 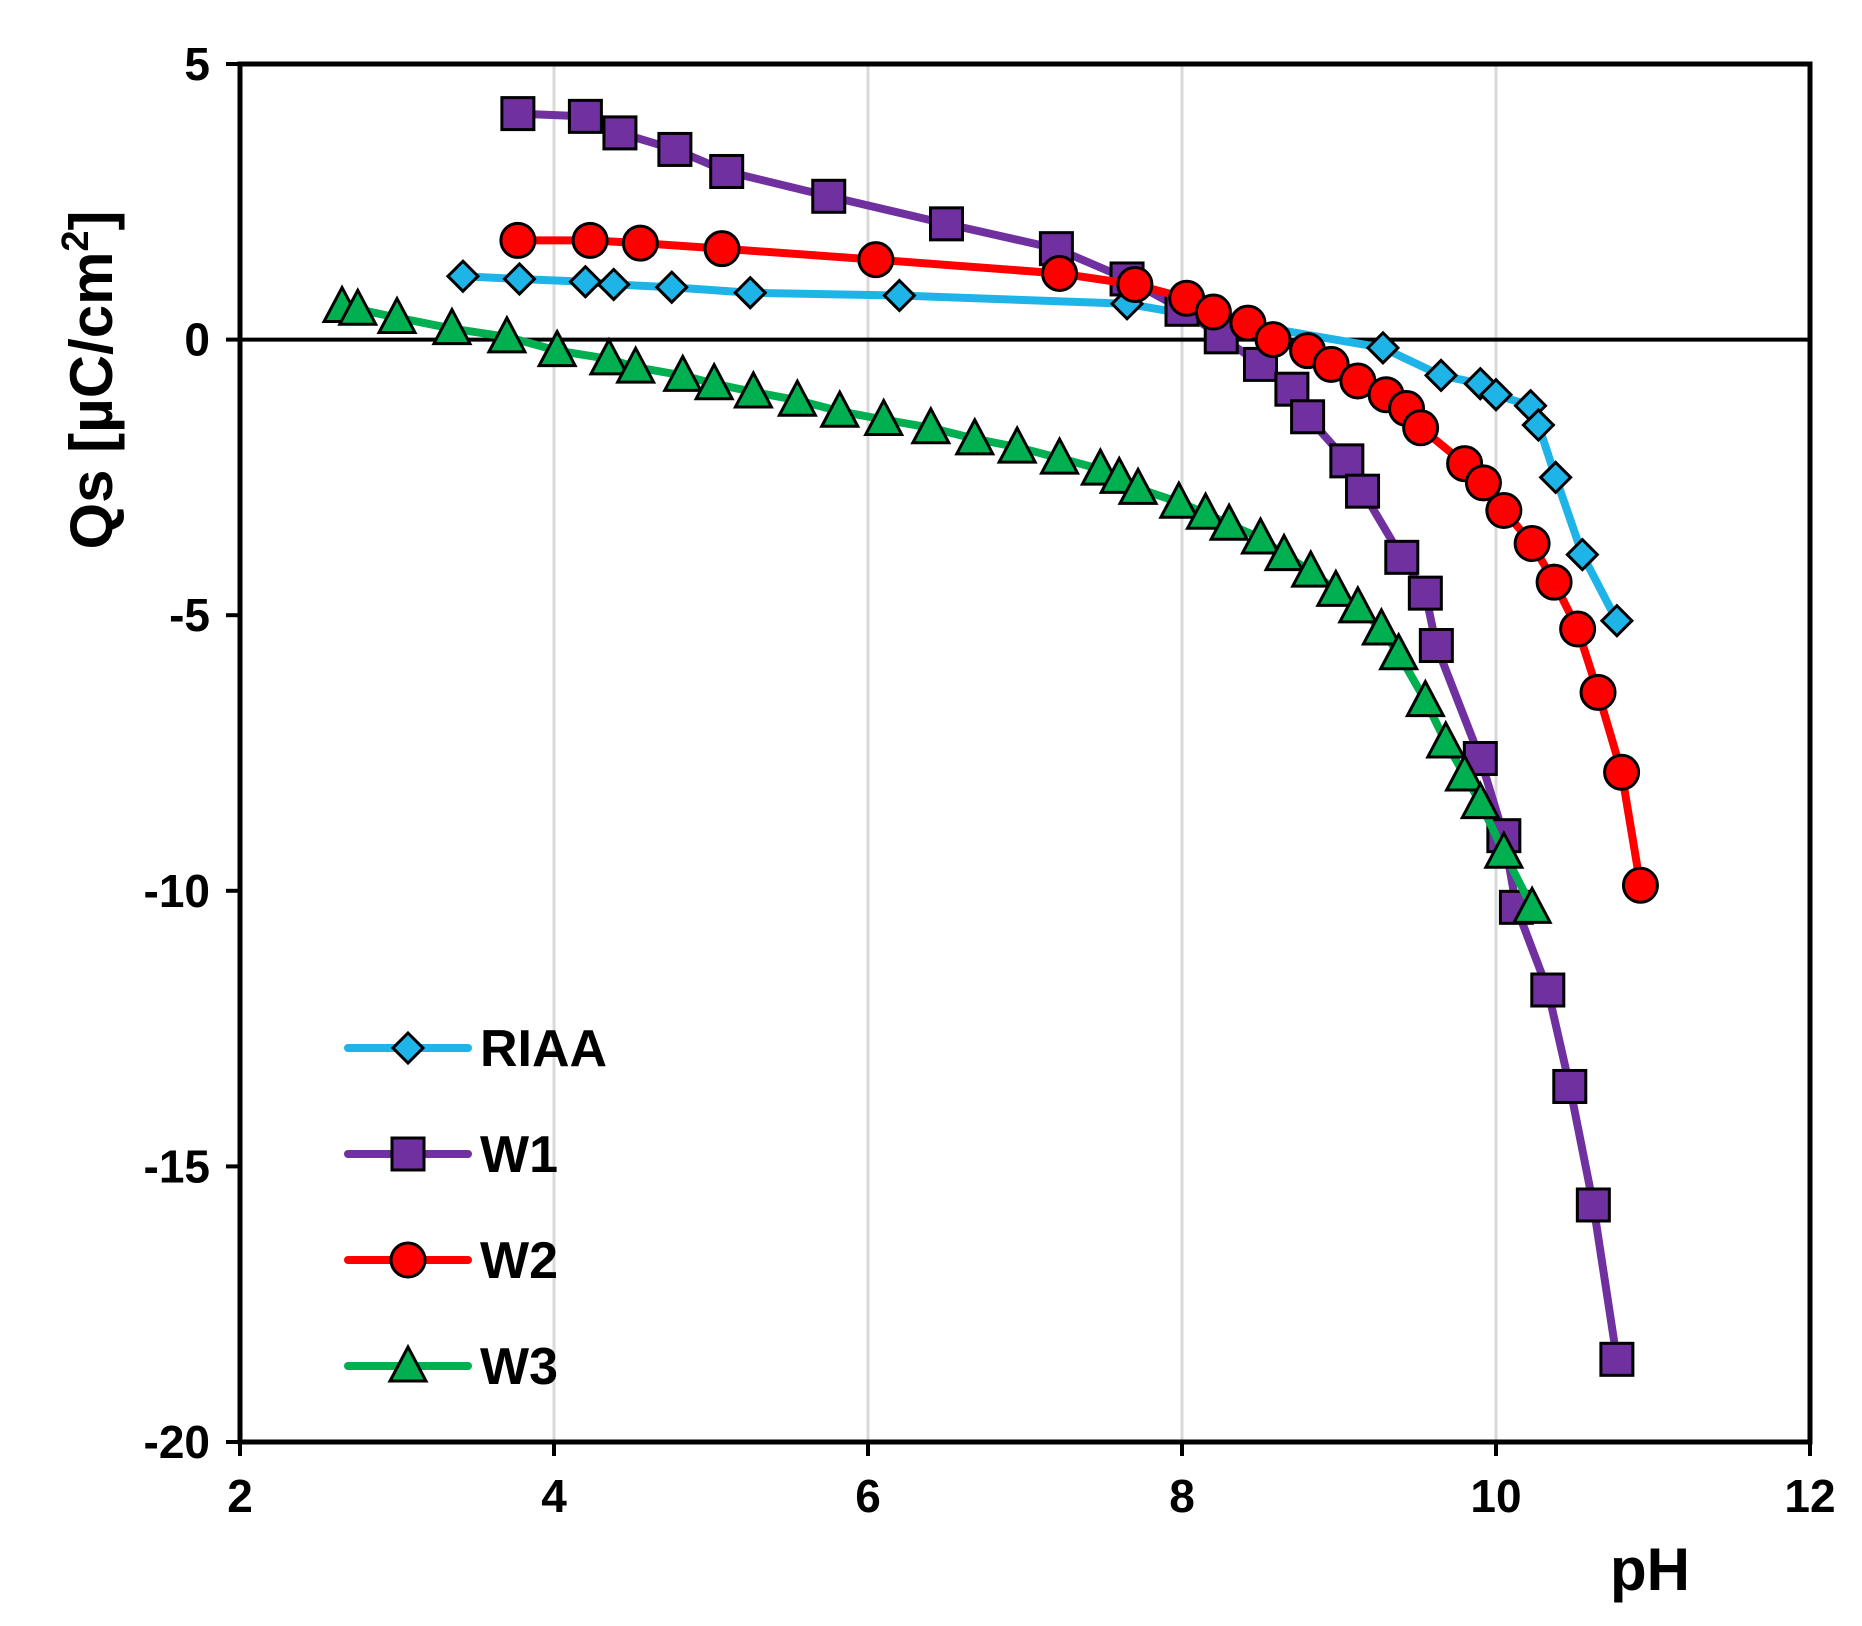 What do you see at coordinates (1650, 1569) in the screenshot?
I see `x-axis-title: pH` at bounding box center [1650, 1569].